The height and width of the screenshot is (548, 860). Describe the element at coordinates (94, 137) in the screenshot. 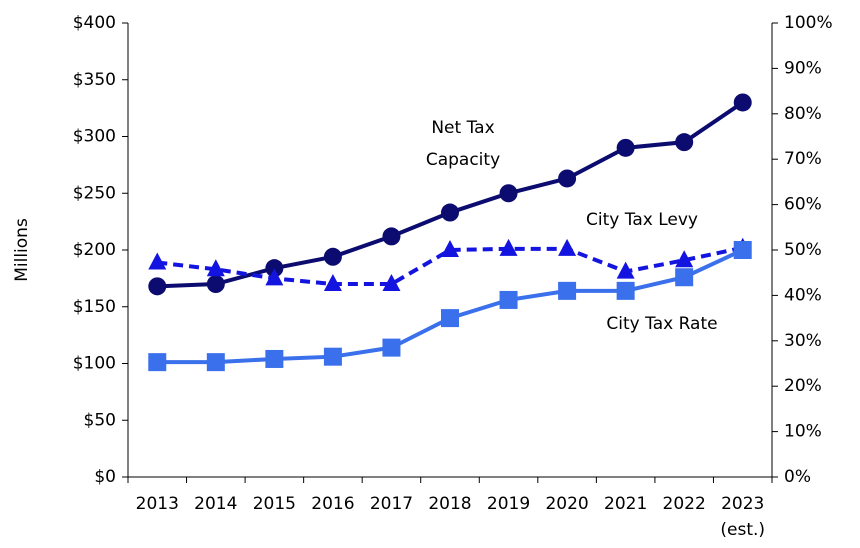

I see `y-tick-label: $300` at that location.